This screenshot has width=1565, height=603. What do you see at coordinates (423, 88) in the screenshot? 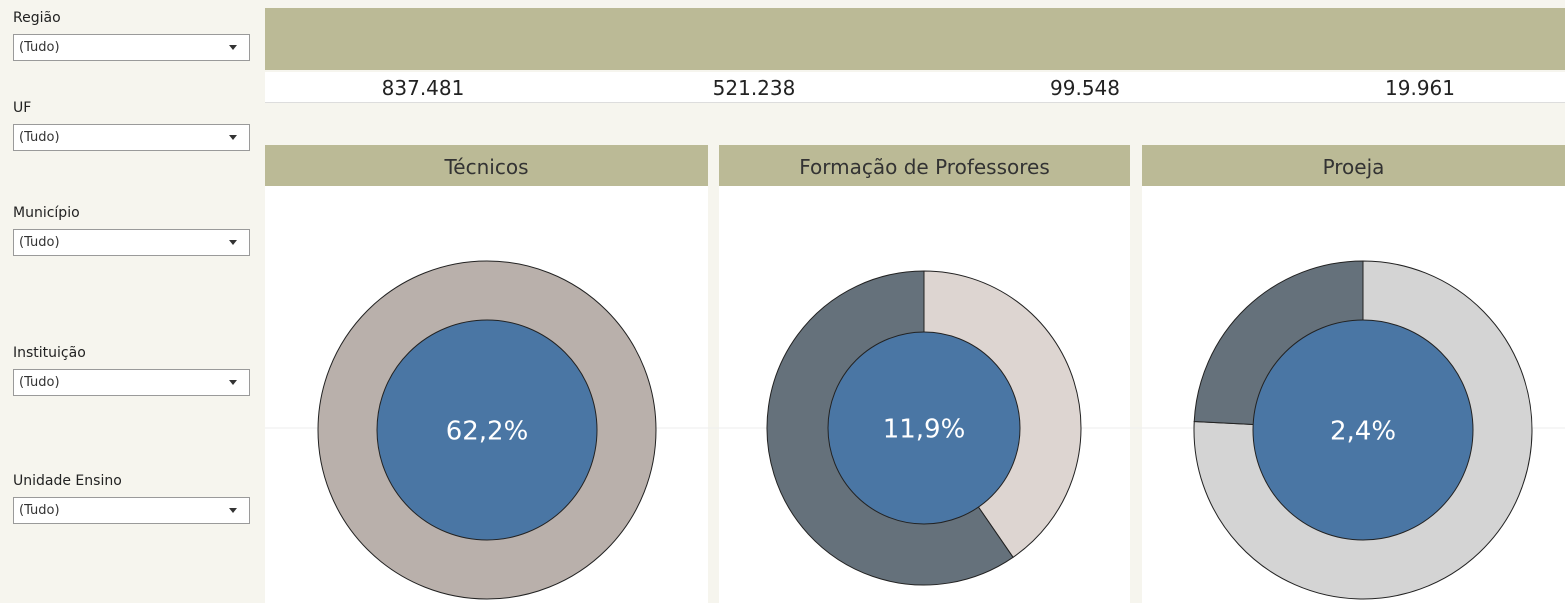
I see `total-value: 837.481` at bounding box center [423, 88].